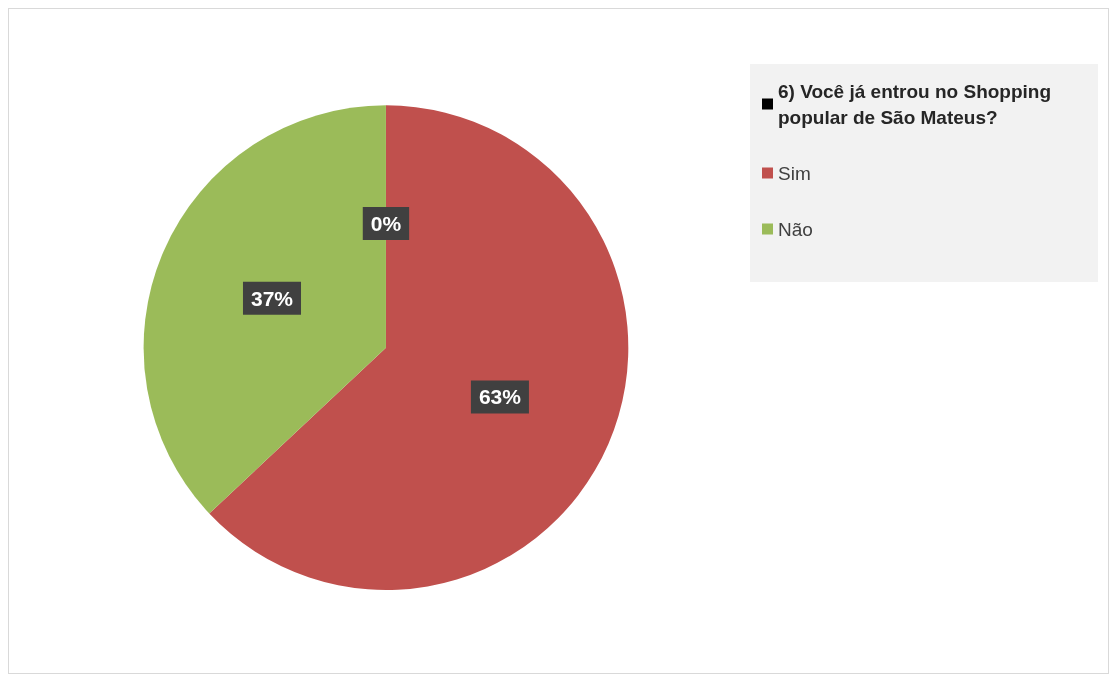 This screenshot has height=682, width=1117. I want to click on legend-label: Não, so click(795, 229).